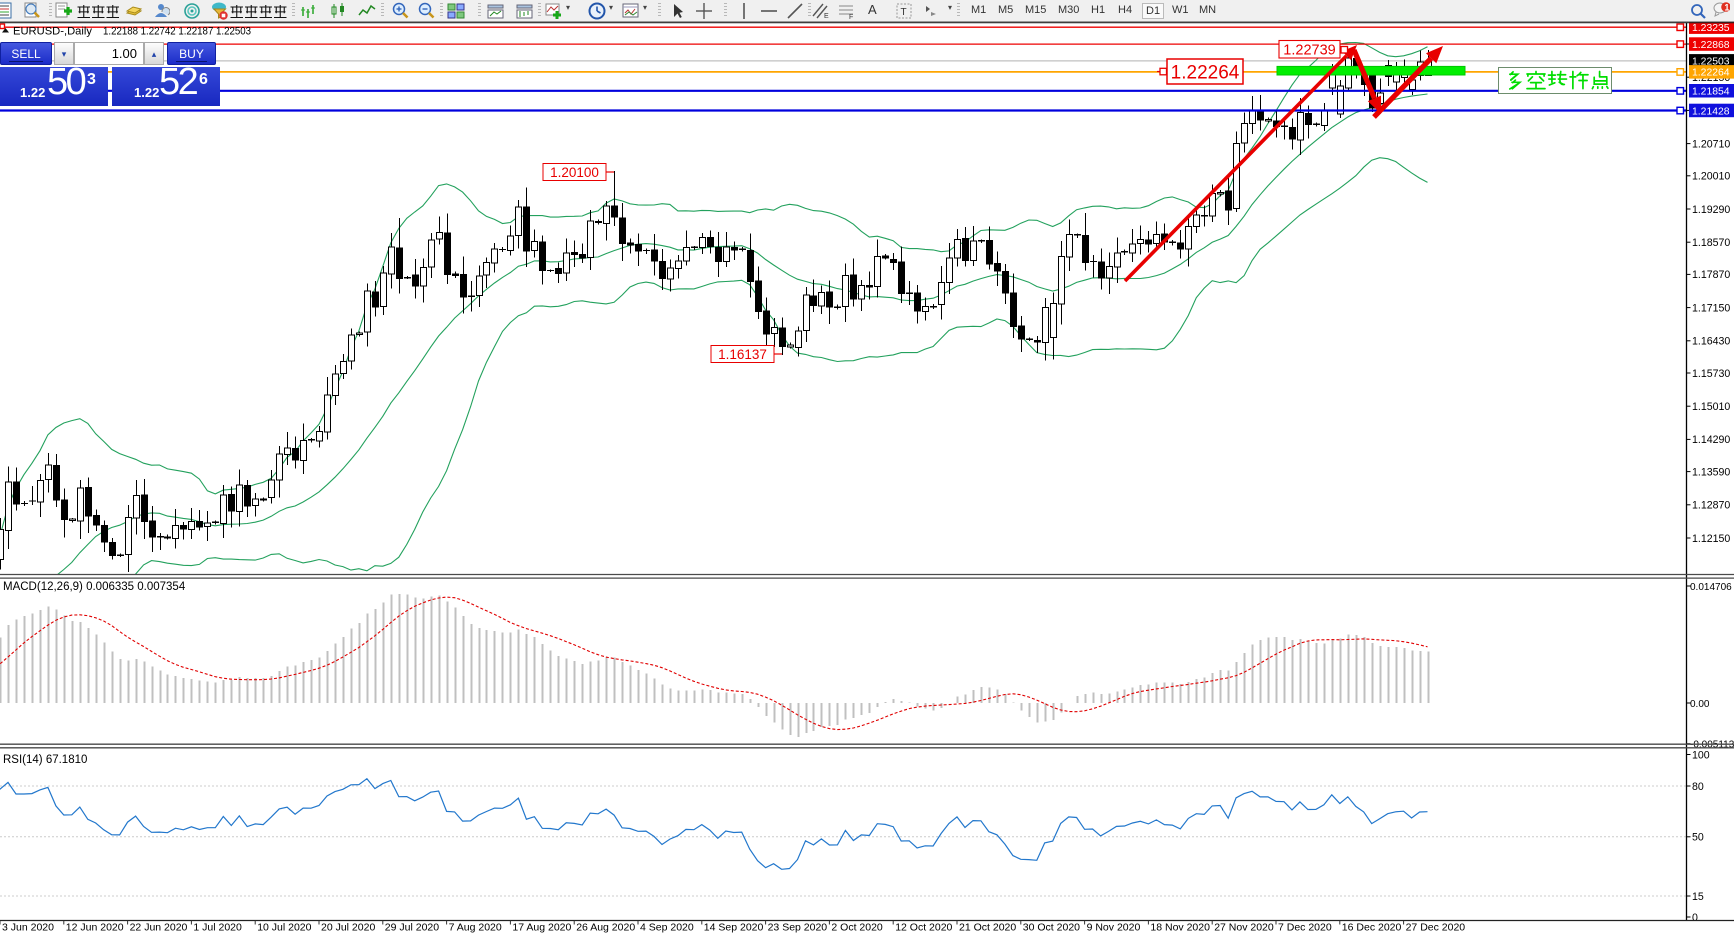 Image resolution: width=1734 pixels, height=937 pixels. Describe the element at coordinates (857, 928) in the screenshot. I see `svg-text: 2 Oct 2020` at that location.